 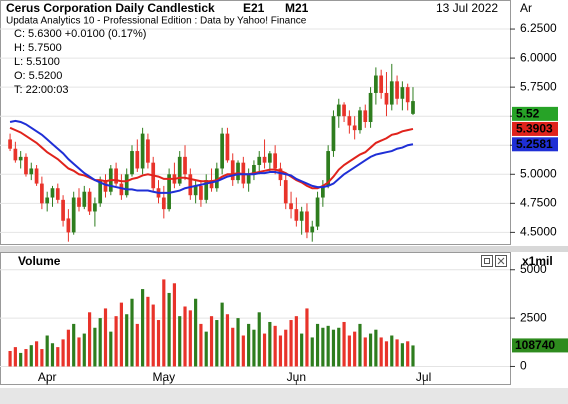 What do you see at coordinates (487, 261) in the screenshot?
I see `panel-button` at bounding box center [487, 261].